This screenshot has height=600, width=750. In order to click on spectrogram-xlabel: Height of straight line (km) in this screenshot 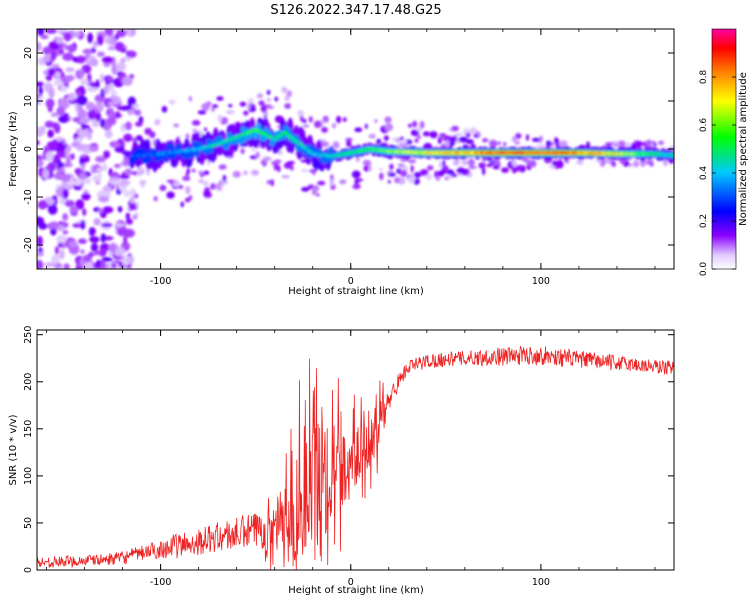, I will do `click(356, 291)`.